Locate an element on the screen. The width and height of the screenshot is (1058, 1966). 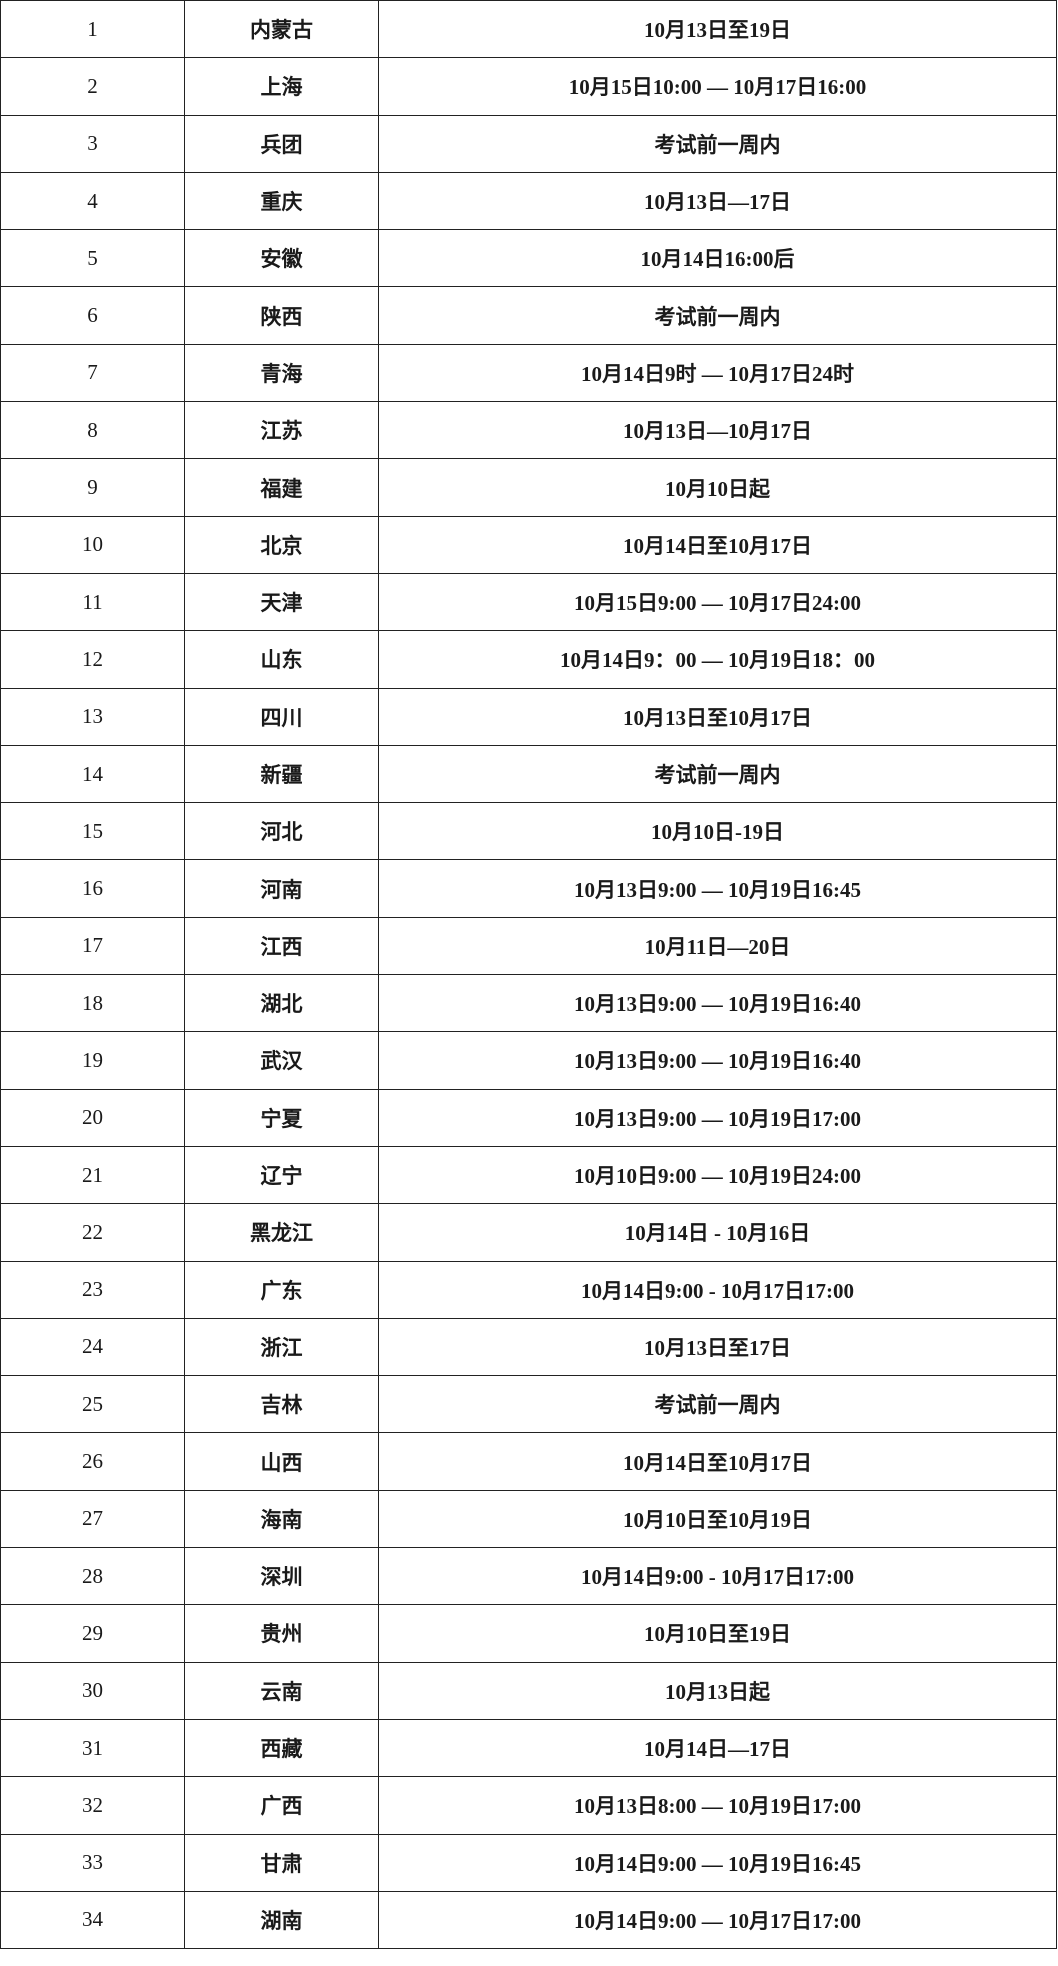
row-number: 12 is located at coordinates (92, 659).